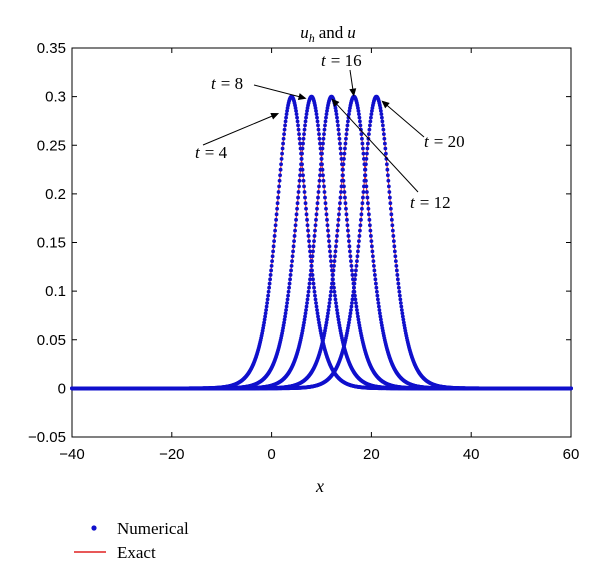 This screenshot has width=600, height=588. I want to click on x-tick-label: 0, so click(271, 454).